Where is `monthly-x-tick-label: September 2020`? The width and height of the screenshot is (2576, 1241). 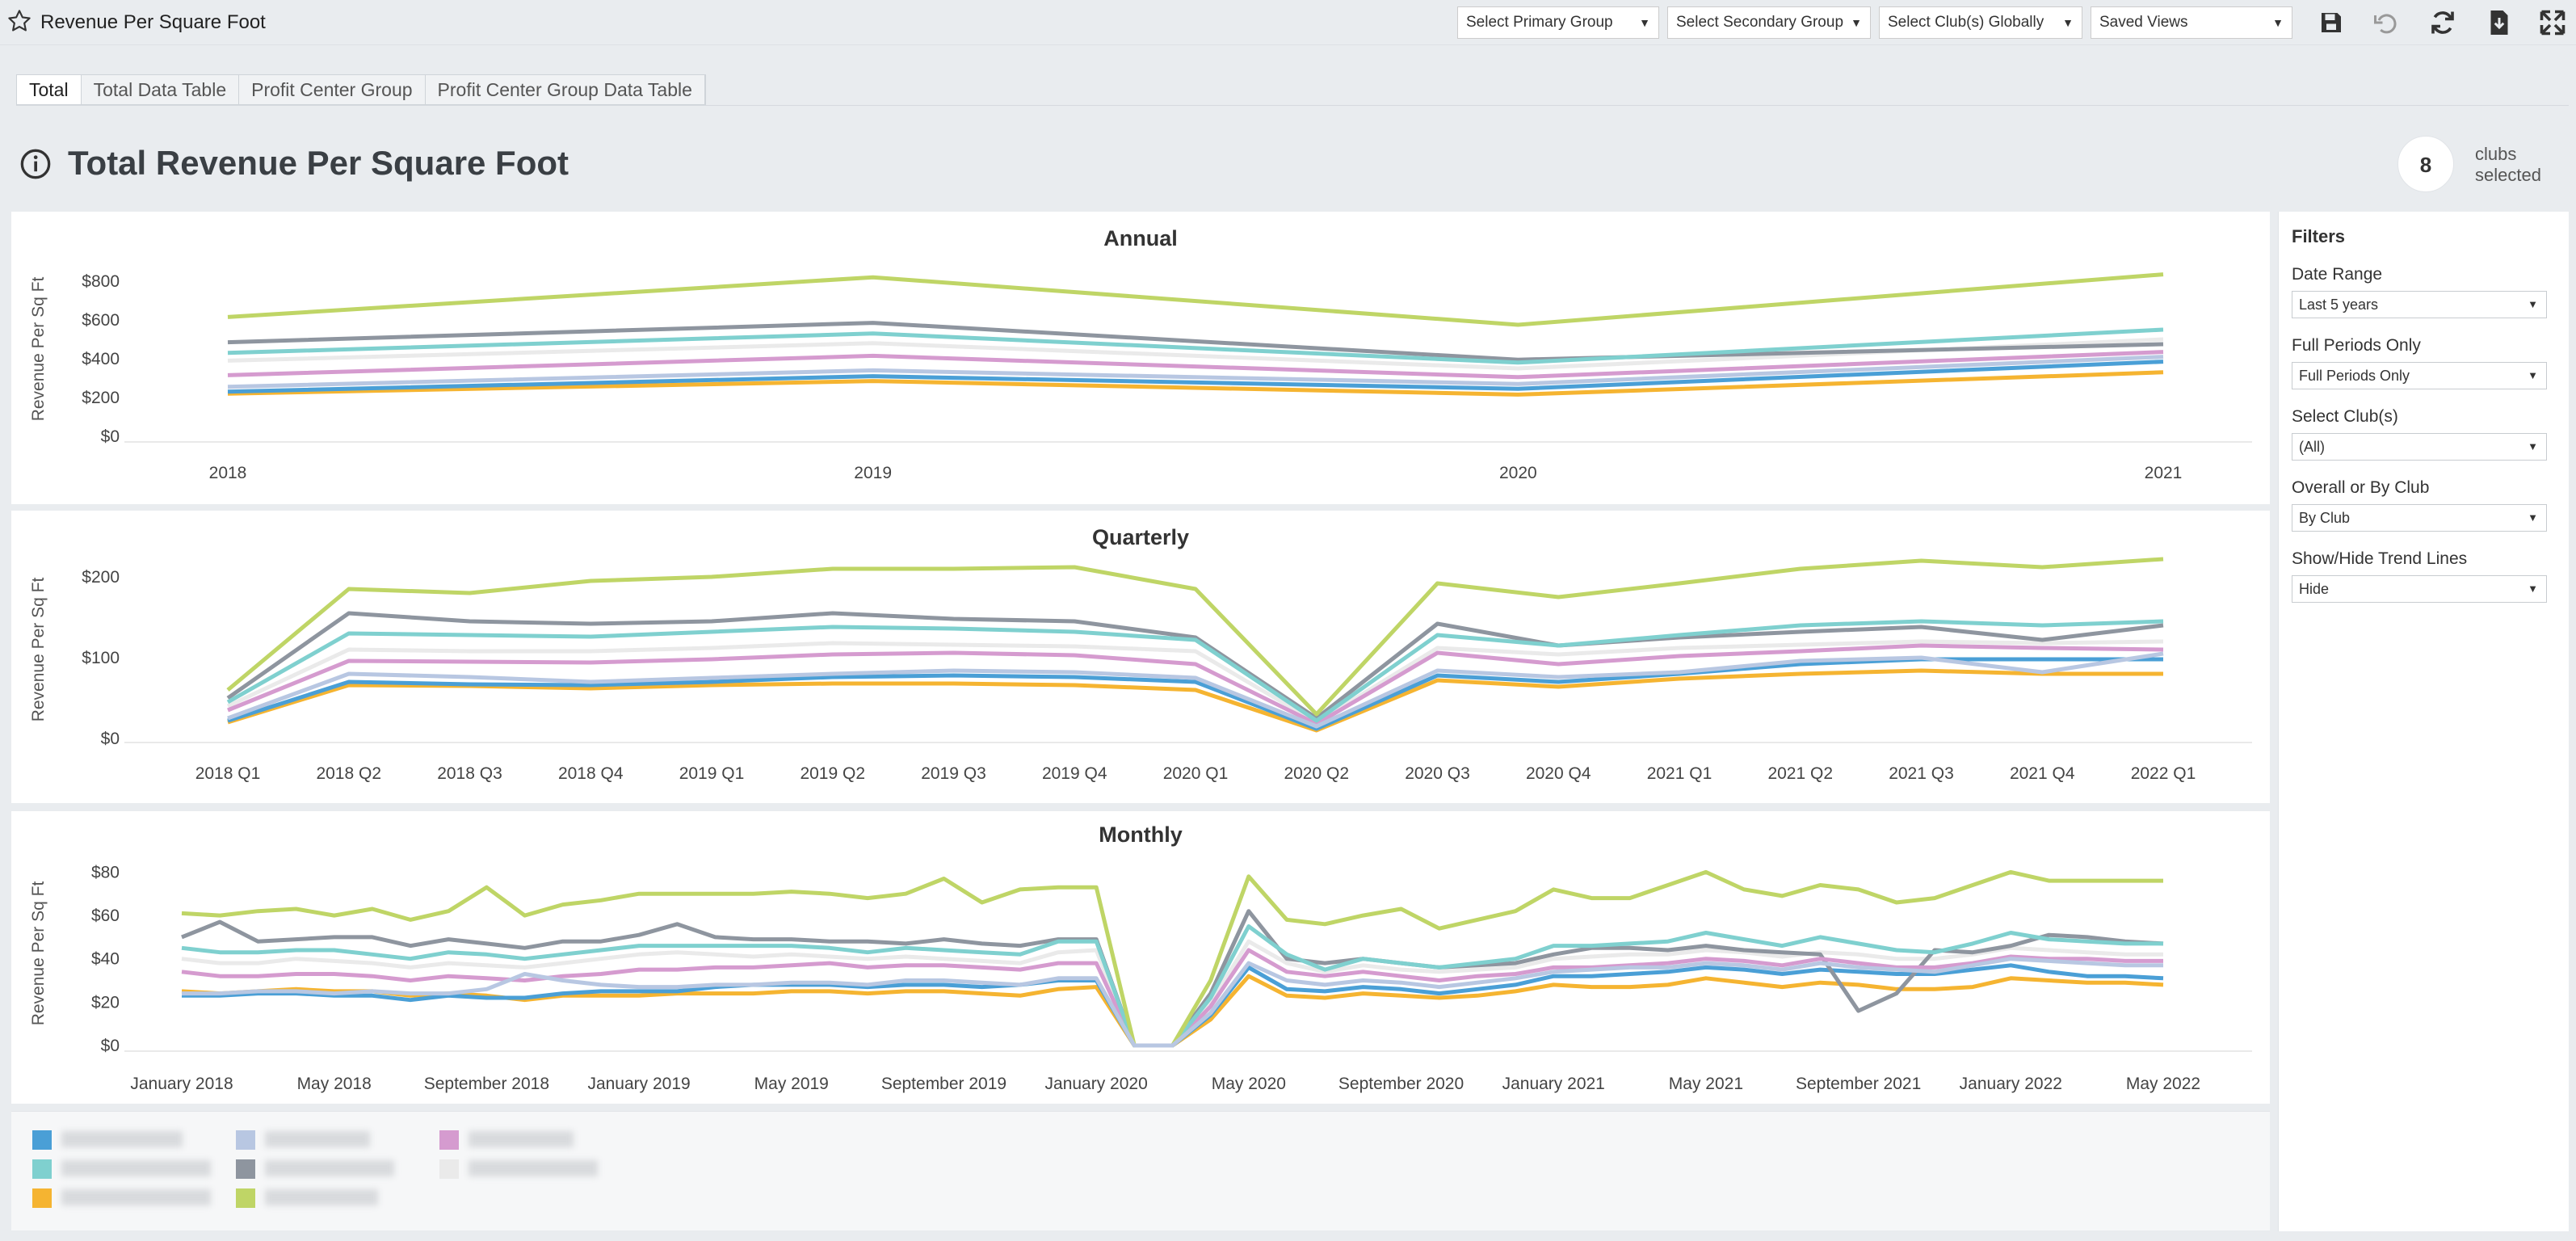
monthly-x-tick-label: September 2020 is located at coordinates (1401, 1084).